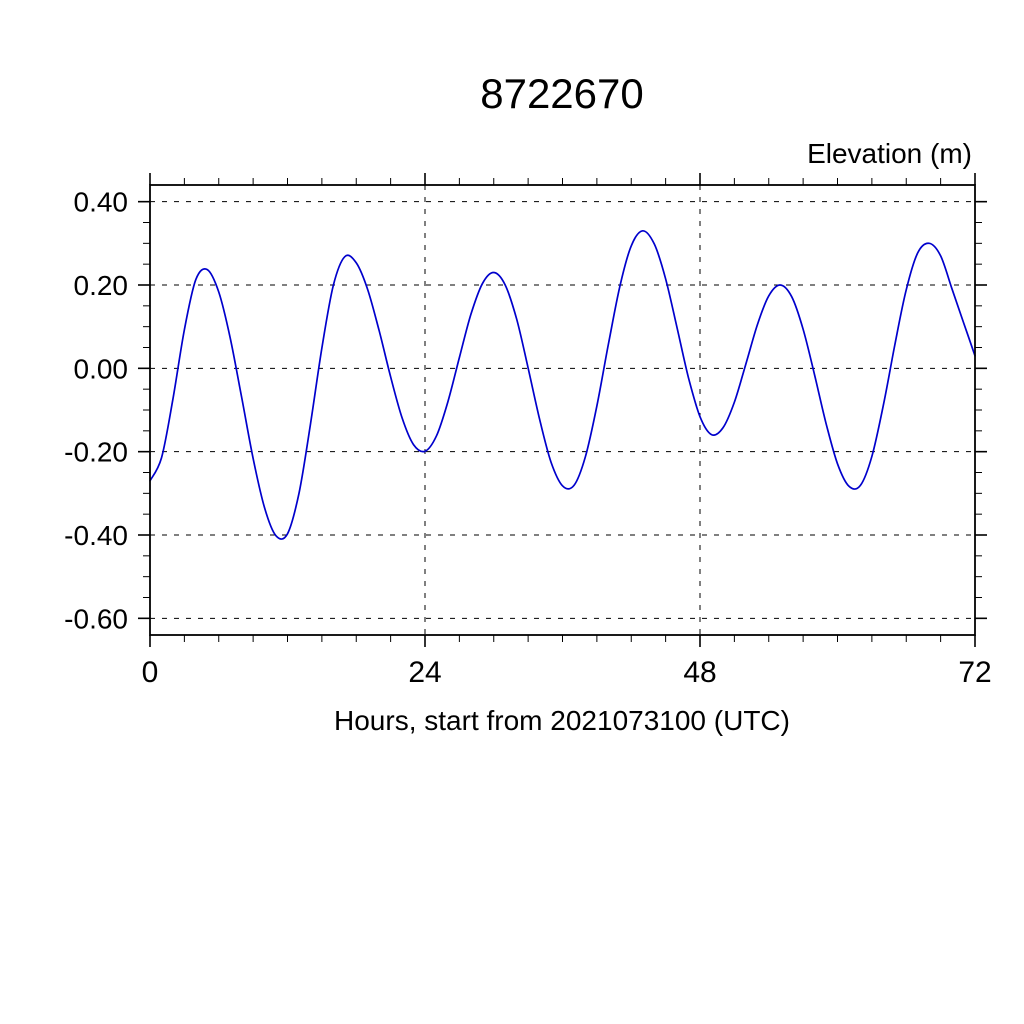 The height and width of the screenshot is (1024, 1024). What do you see at coordinates (96, 452) in the screenshot?
I see `y-tick-label: -0.20` at bounding box center [96, 452].